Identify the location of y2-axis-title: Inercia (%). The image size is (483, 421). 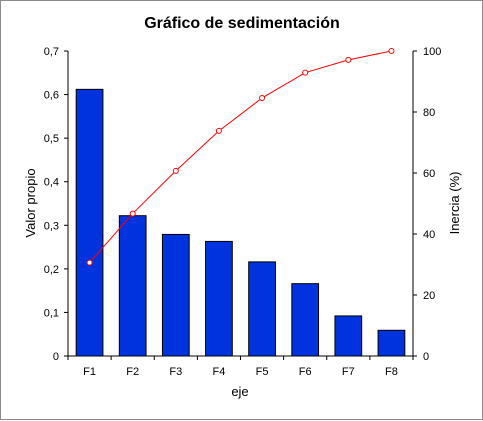
(454, 203).